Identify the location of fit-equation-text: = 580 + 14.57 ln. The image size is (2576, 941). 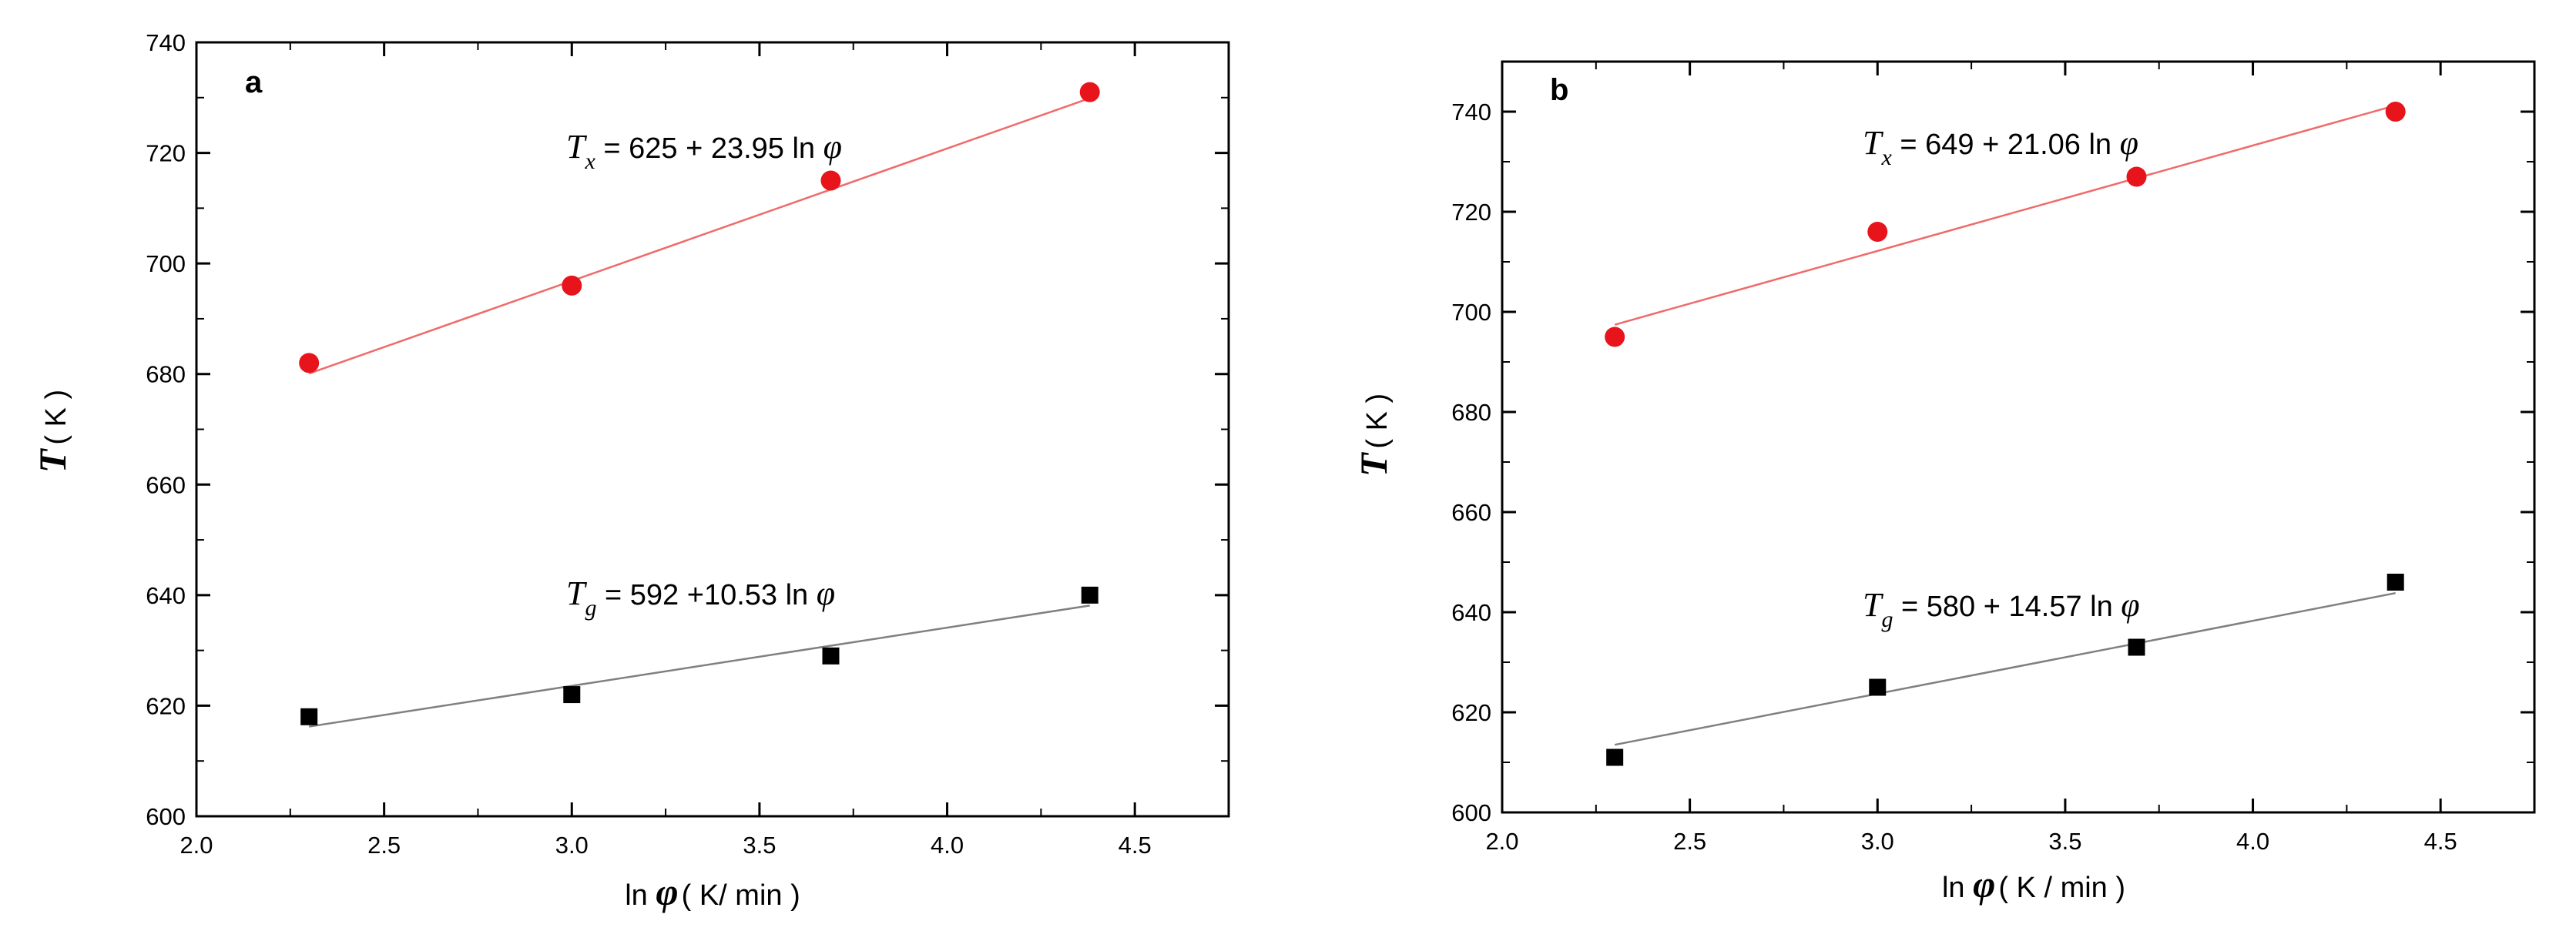
(2007, 607).